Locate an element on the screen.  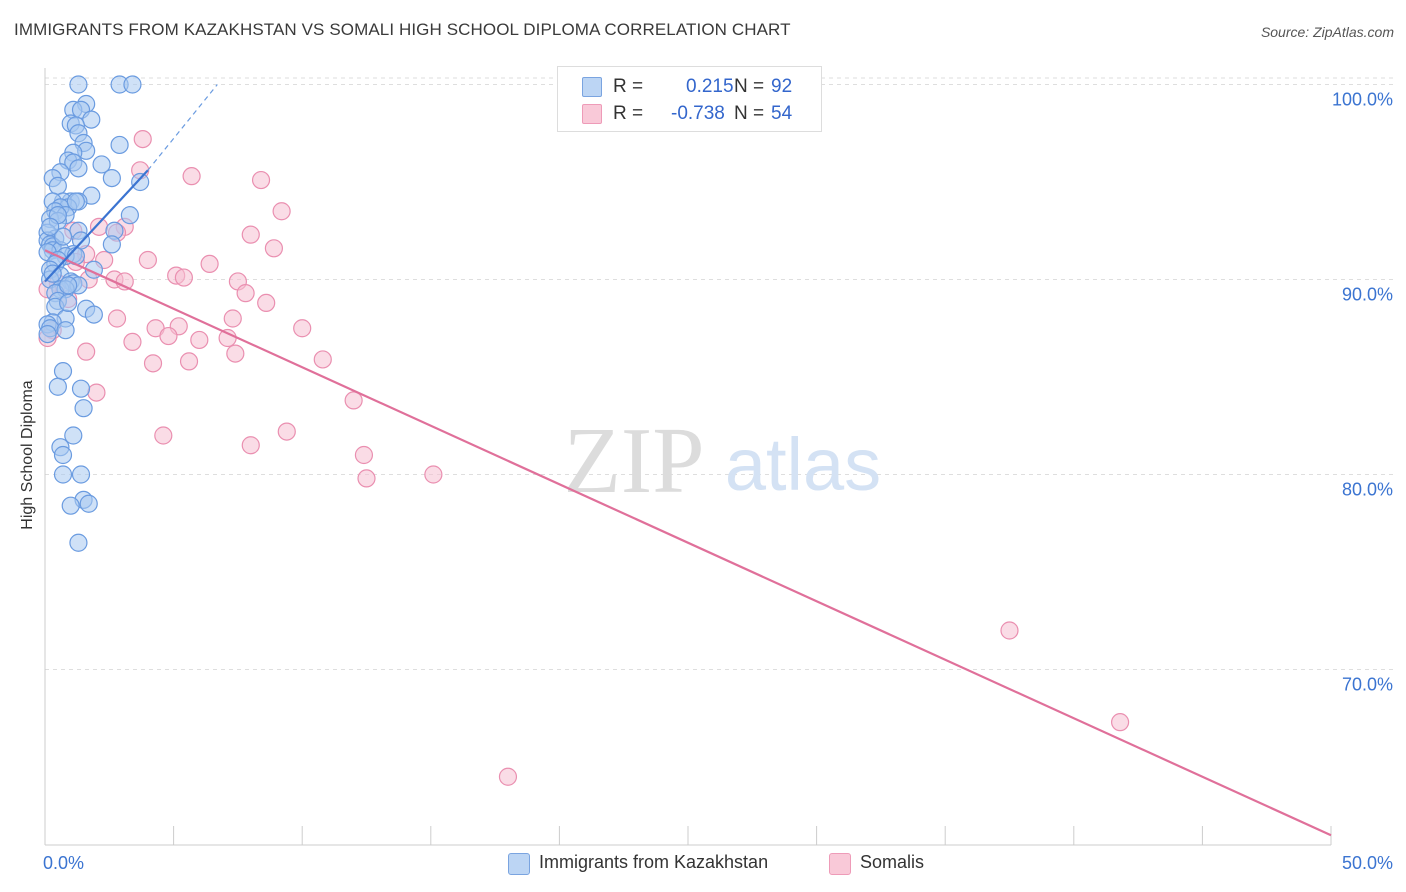
trend-line-kazakhstan is located at coordinates (96, 226).